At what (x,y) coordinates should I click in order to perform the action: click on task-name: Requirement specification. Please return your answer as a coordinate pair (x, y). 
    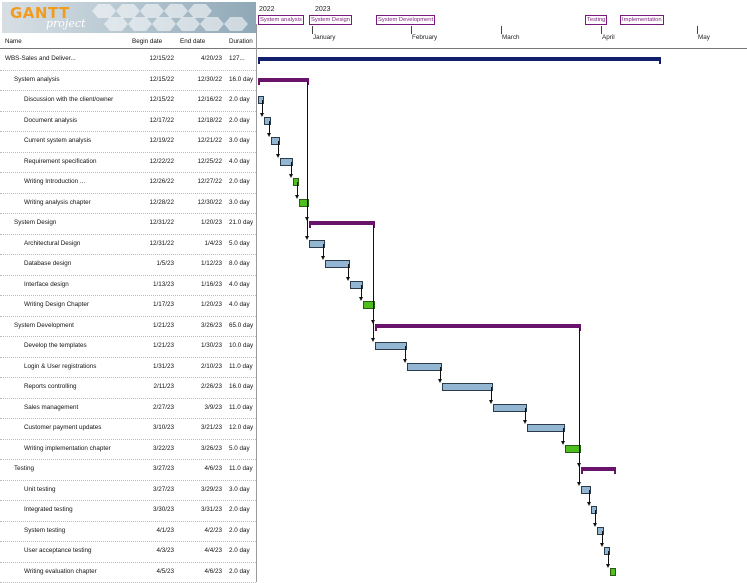
    Looking at the image, I should click on (60, 161).